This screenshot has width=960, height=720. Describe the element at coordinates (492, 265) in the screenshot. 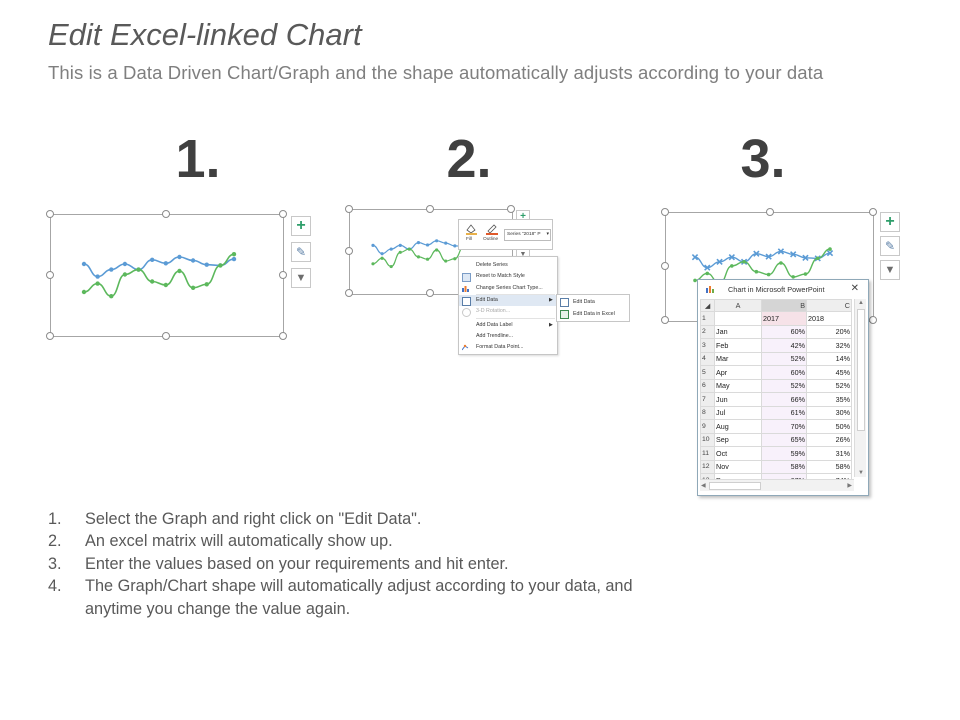

I see `menu-item-delete-series: Delete Series` at that location.